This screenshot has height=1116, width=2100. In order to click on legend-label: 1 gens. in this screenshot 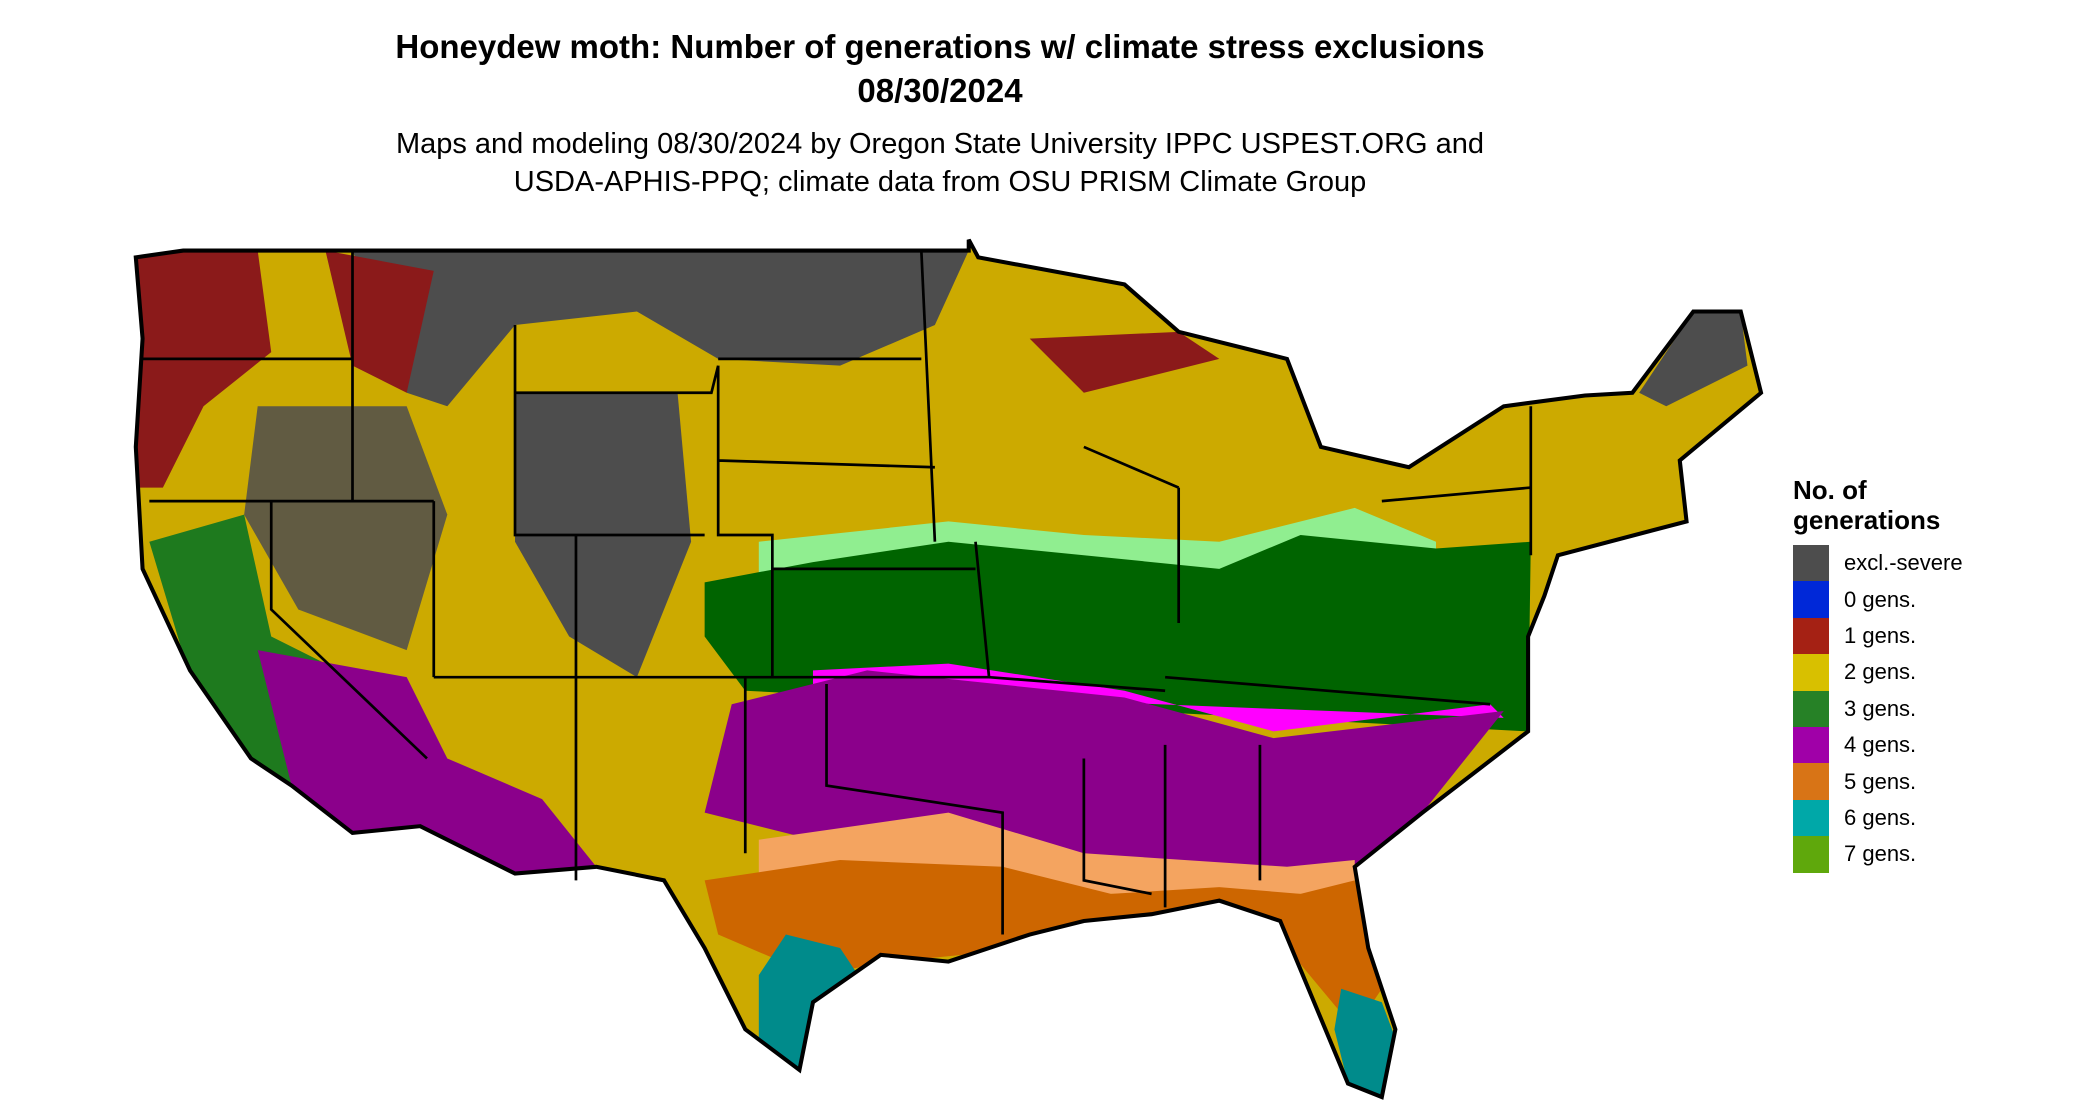, I will do `click(1880, 635)`.